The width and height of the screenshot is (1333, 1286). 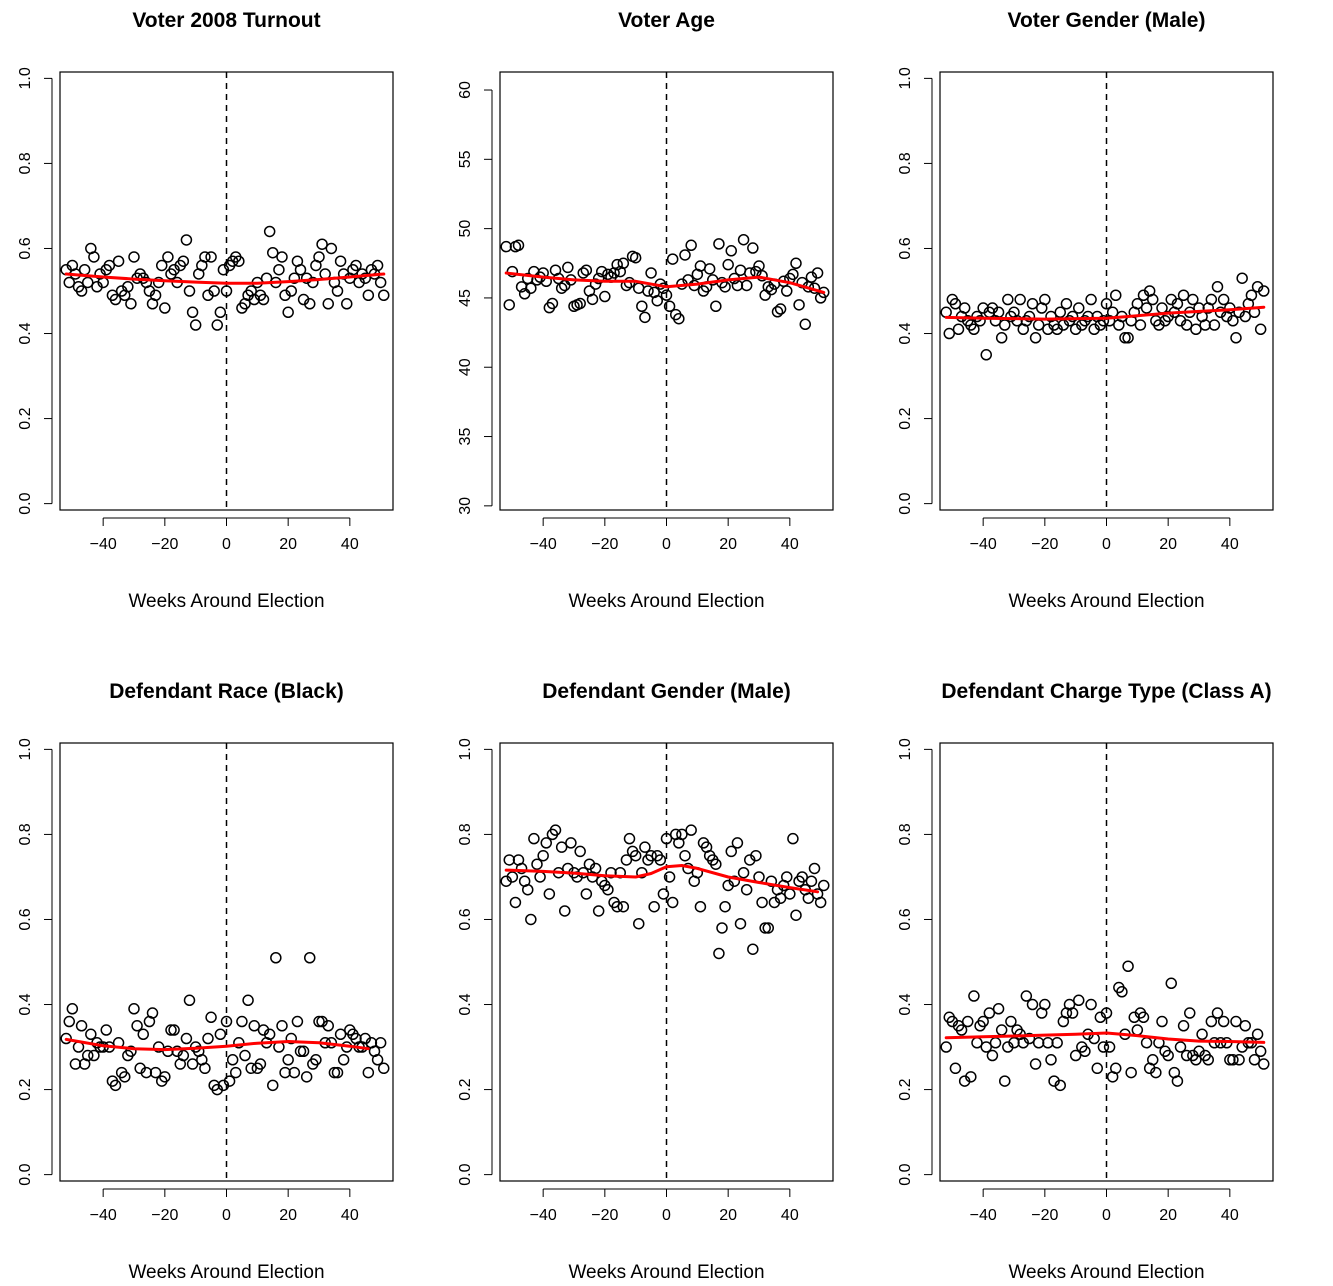 I want to click on x-tick-label: 0, so click(x=1106, y=544).